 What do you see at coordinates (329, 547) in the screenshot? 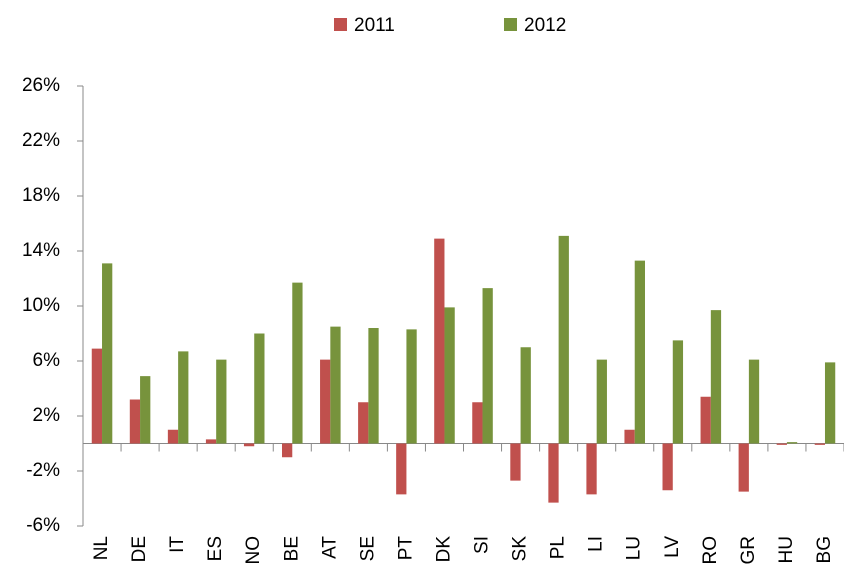
I see `x-tick-label: AT` at bounding box center [329, 547].